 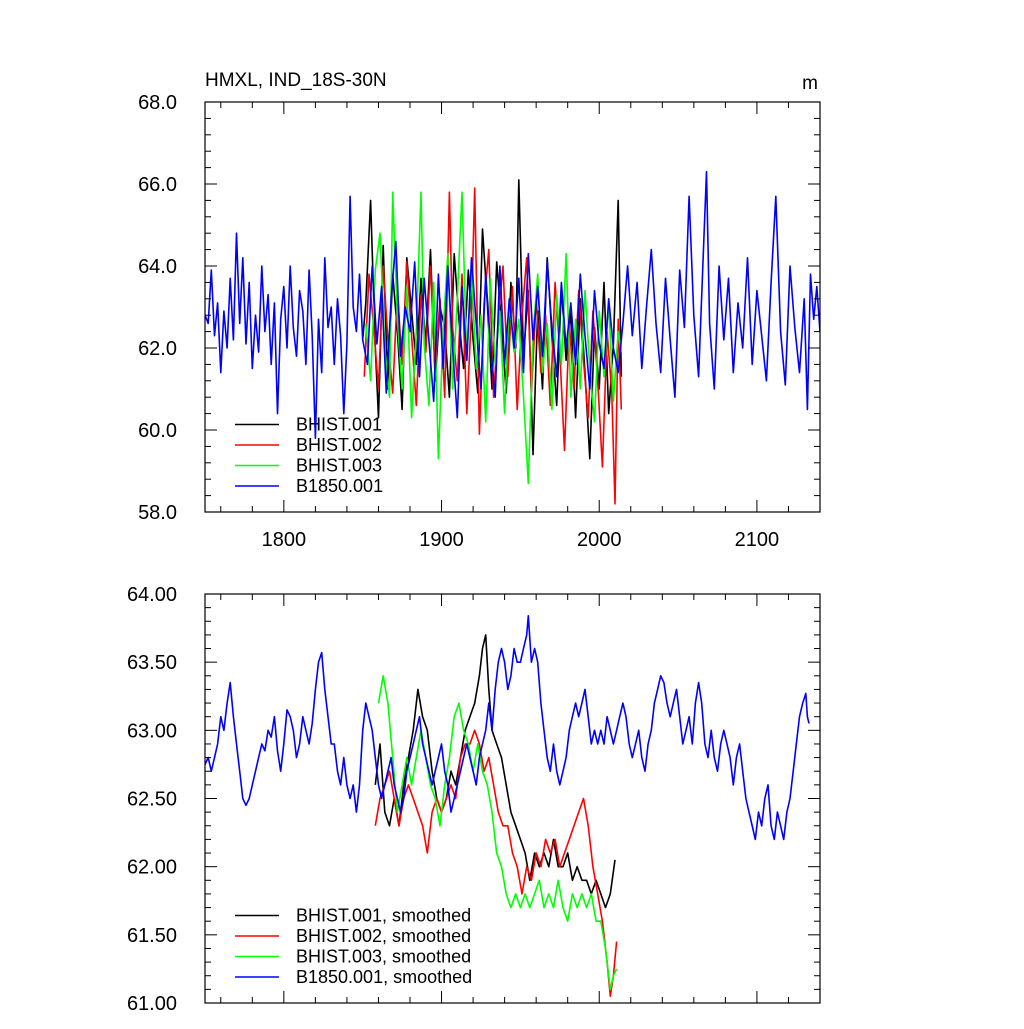 I want to click on legend-label: BHIST.003, smoothed, so click(x=383, y=957).